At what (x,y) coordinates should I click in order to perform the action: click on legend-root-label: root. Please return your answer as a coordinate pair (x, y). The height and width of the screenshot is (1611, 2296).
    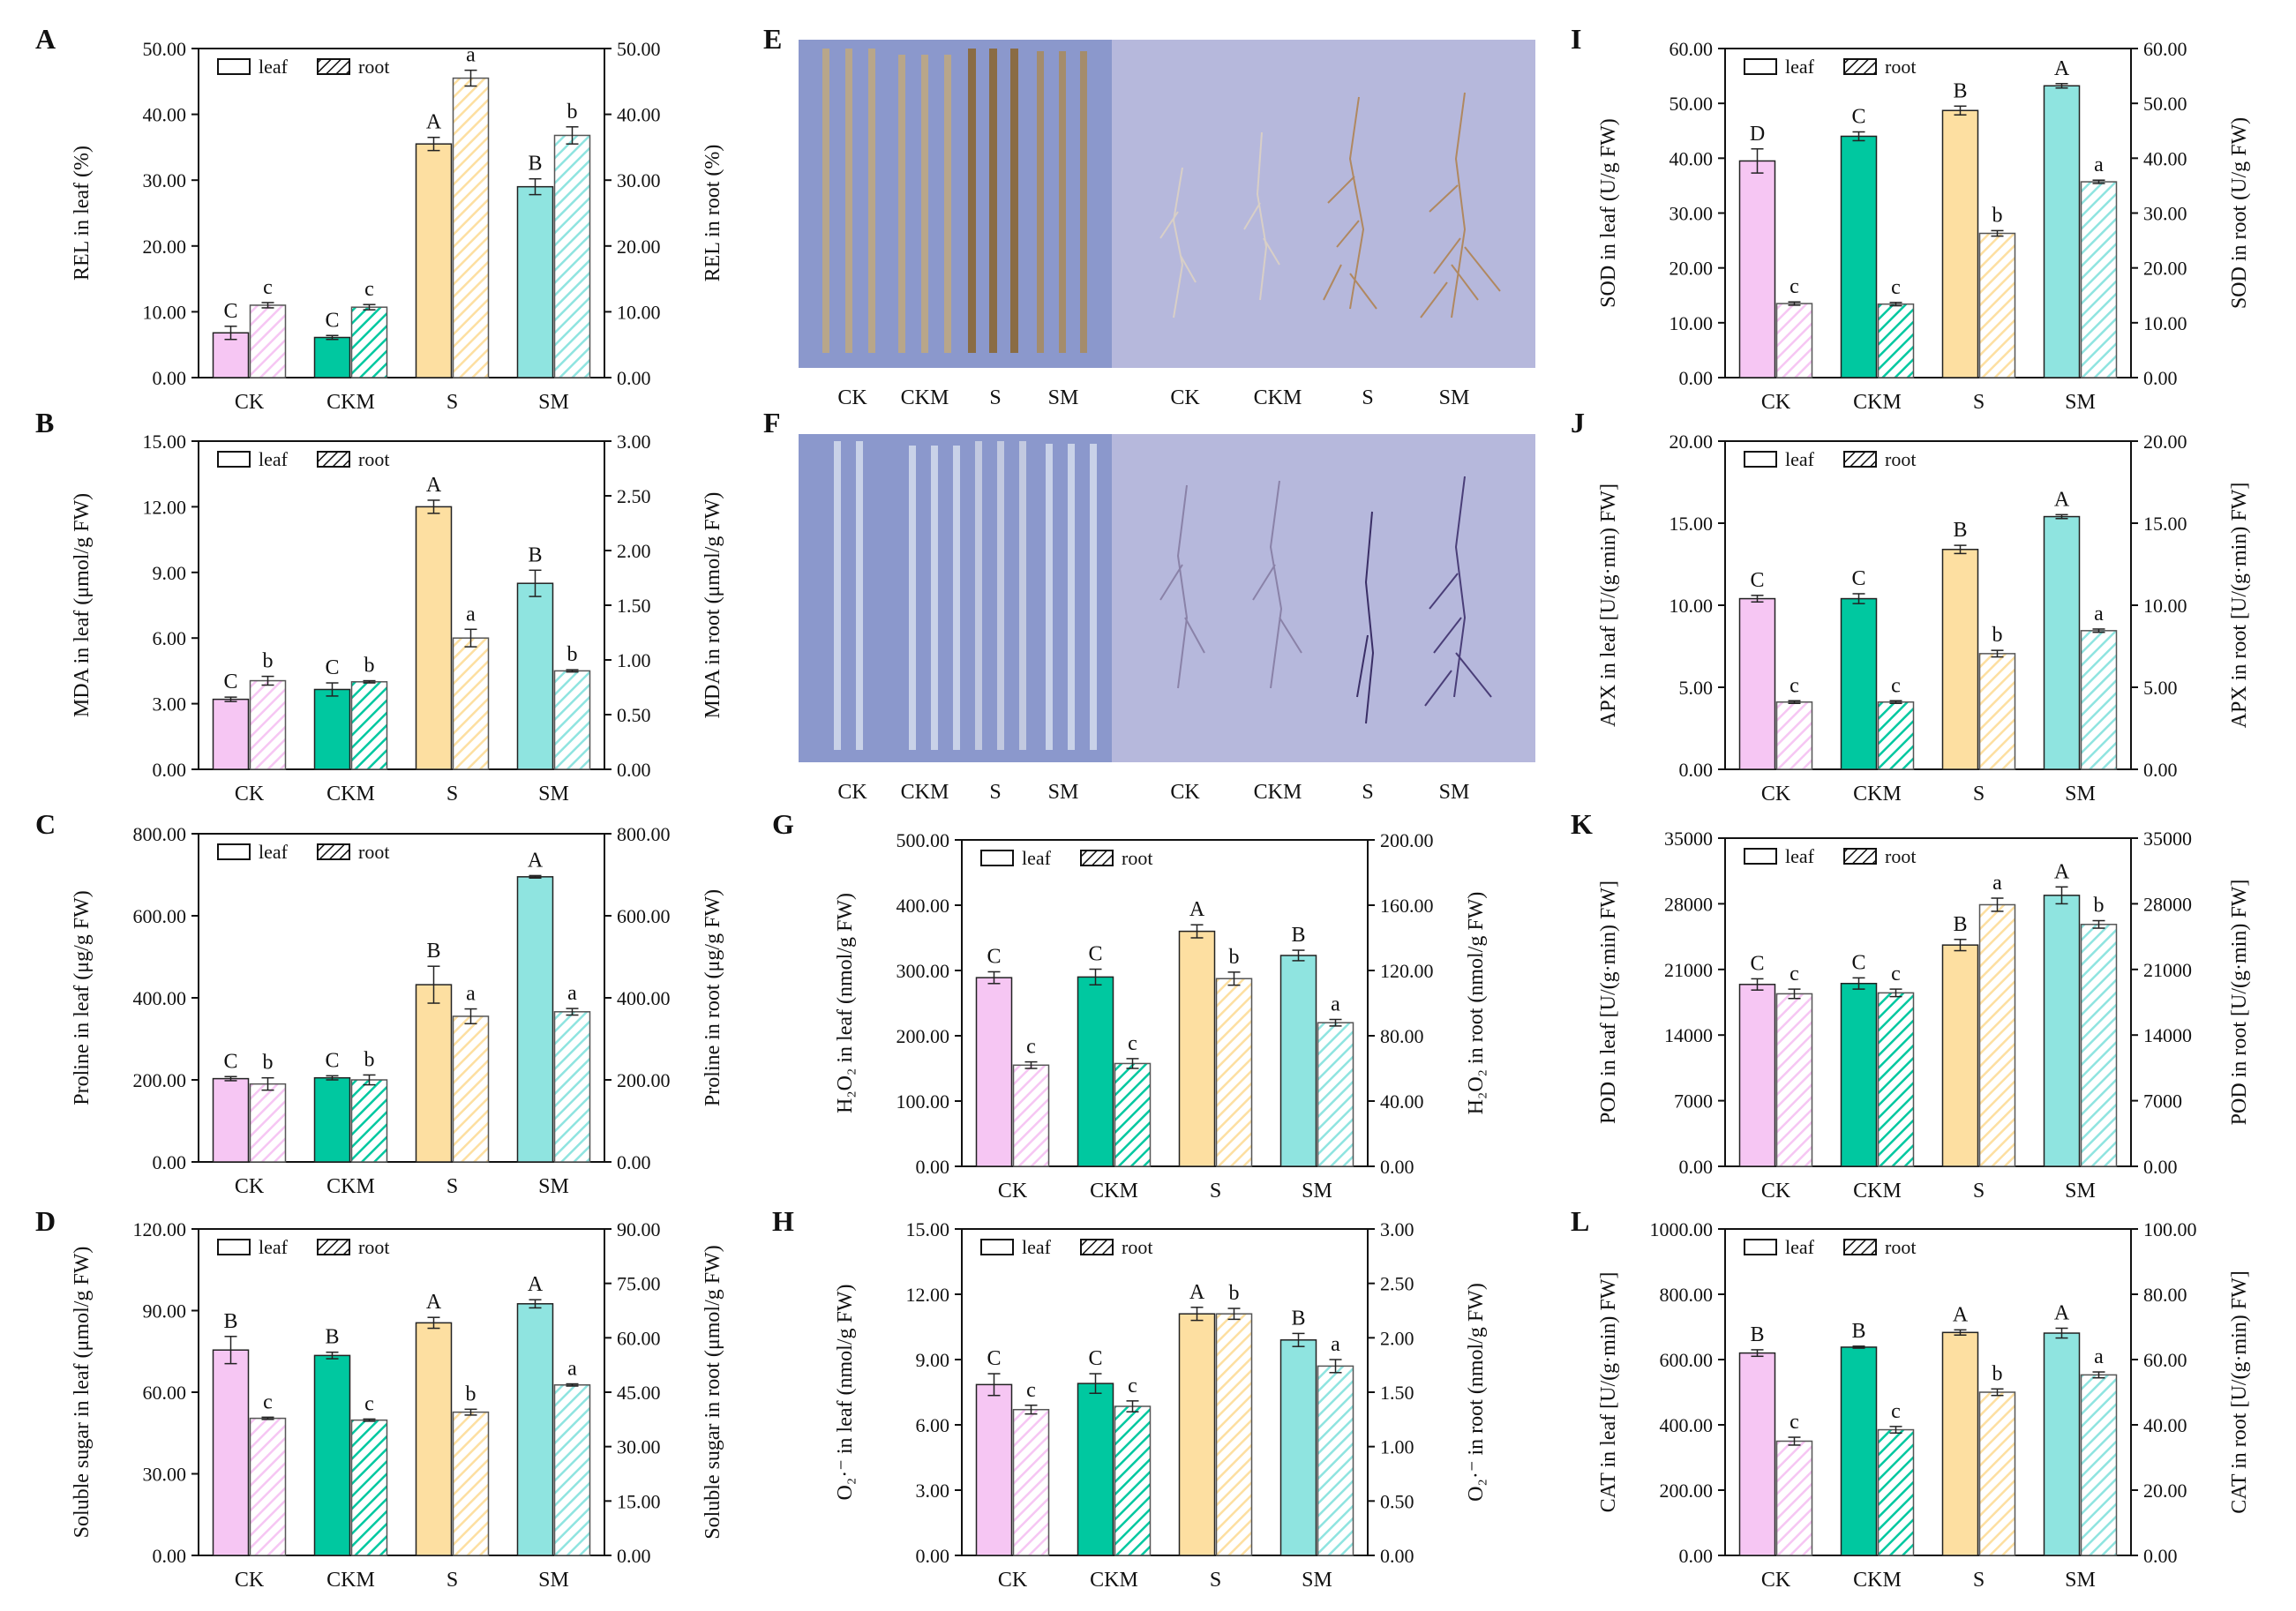
    Looking at the image, I should click on (1900, 67).